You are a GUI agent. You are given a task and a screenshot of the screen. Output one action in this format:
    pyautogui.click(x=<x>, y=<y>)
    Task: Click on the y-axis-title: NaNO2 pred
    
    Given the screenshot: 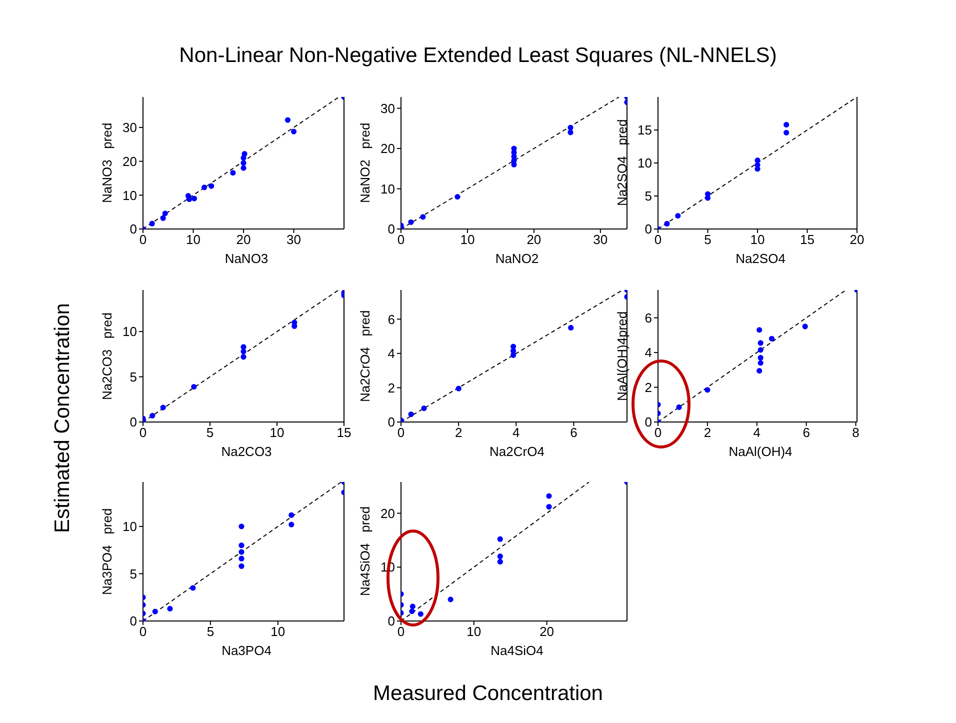 What is the action you would take?
    pyautogui.click(x=365, y=164)
    